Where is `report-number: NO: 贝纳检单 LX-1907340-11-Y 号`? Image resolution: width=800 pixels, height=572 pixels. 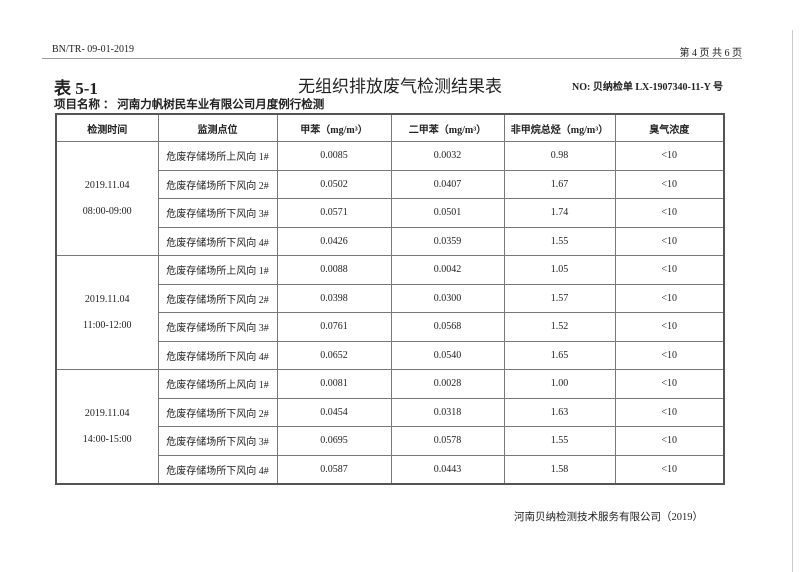
report-number: NO: 贝纳检单 LX-1907340-11-Y 号 is located at coordinates (647, 87).